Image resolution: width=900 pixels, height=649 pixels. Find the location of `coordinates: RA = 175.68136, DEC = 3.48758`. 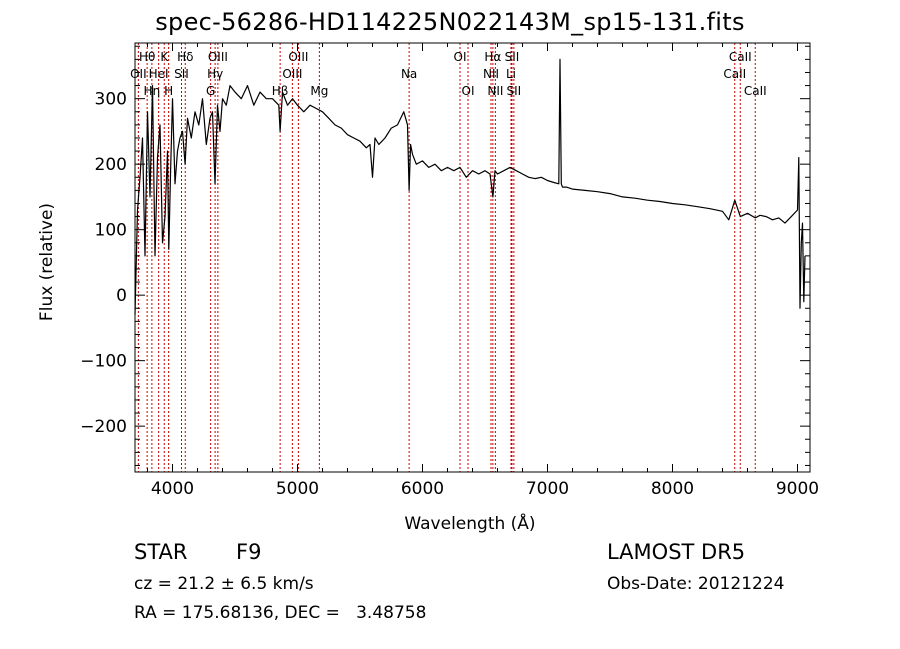

coordinates: RA = 175.68136, DEC = 3.48758 is located at coordinates (280, 613).